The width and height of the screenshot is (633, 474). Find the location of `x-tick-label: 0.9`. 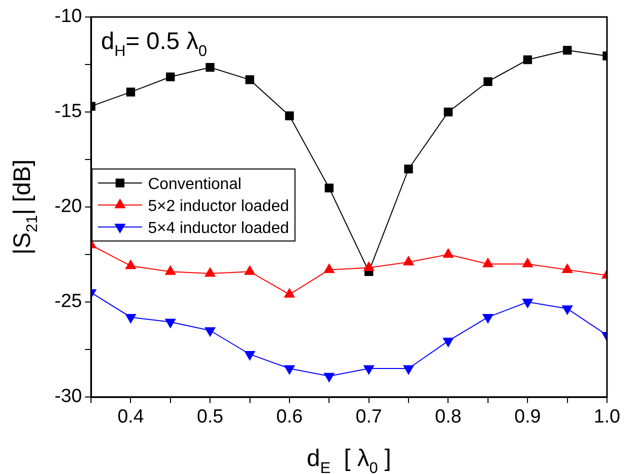

x-tick-label: 0.9 is located at coordinates (527, 417).